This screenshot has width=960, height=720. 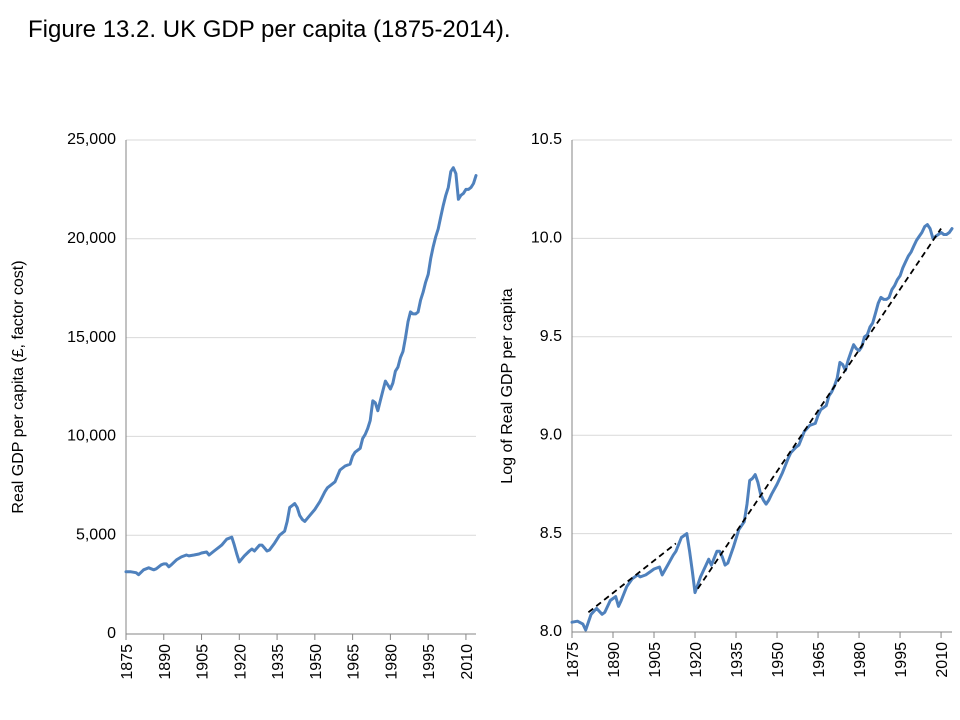 What do you see at coordinates (91, 337) in the screenshot?
I see `left-chart-y-tick-label: 15,000` at bounding box center [91, 337].